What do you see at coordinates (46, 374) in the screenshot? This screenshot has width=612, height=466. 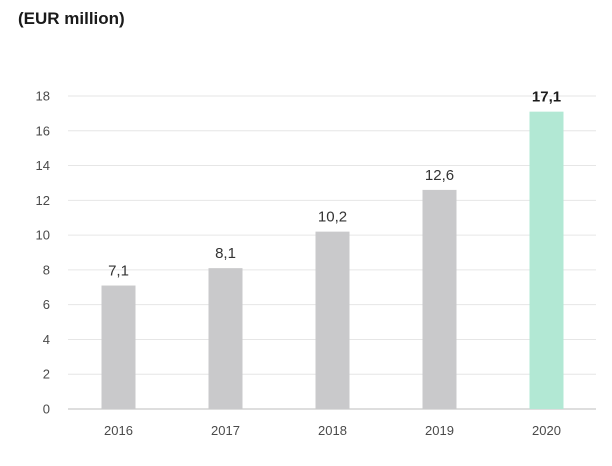 I see `y-tick-label: 2` at bounding box center [46, 374].